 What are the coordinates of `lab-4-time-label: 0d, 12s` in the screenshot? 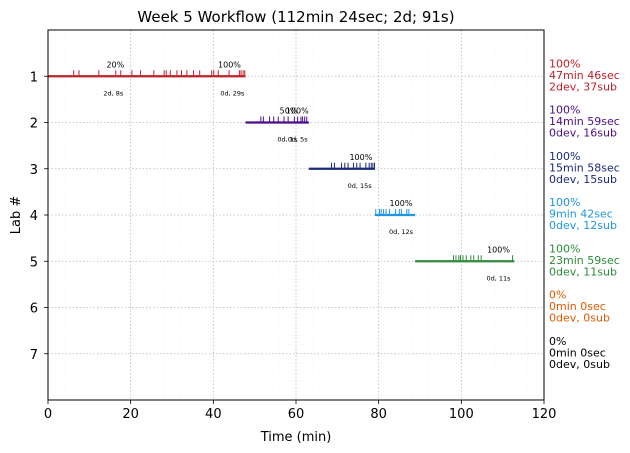 It's located at (401, 232).